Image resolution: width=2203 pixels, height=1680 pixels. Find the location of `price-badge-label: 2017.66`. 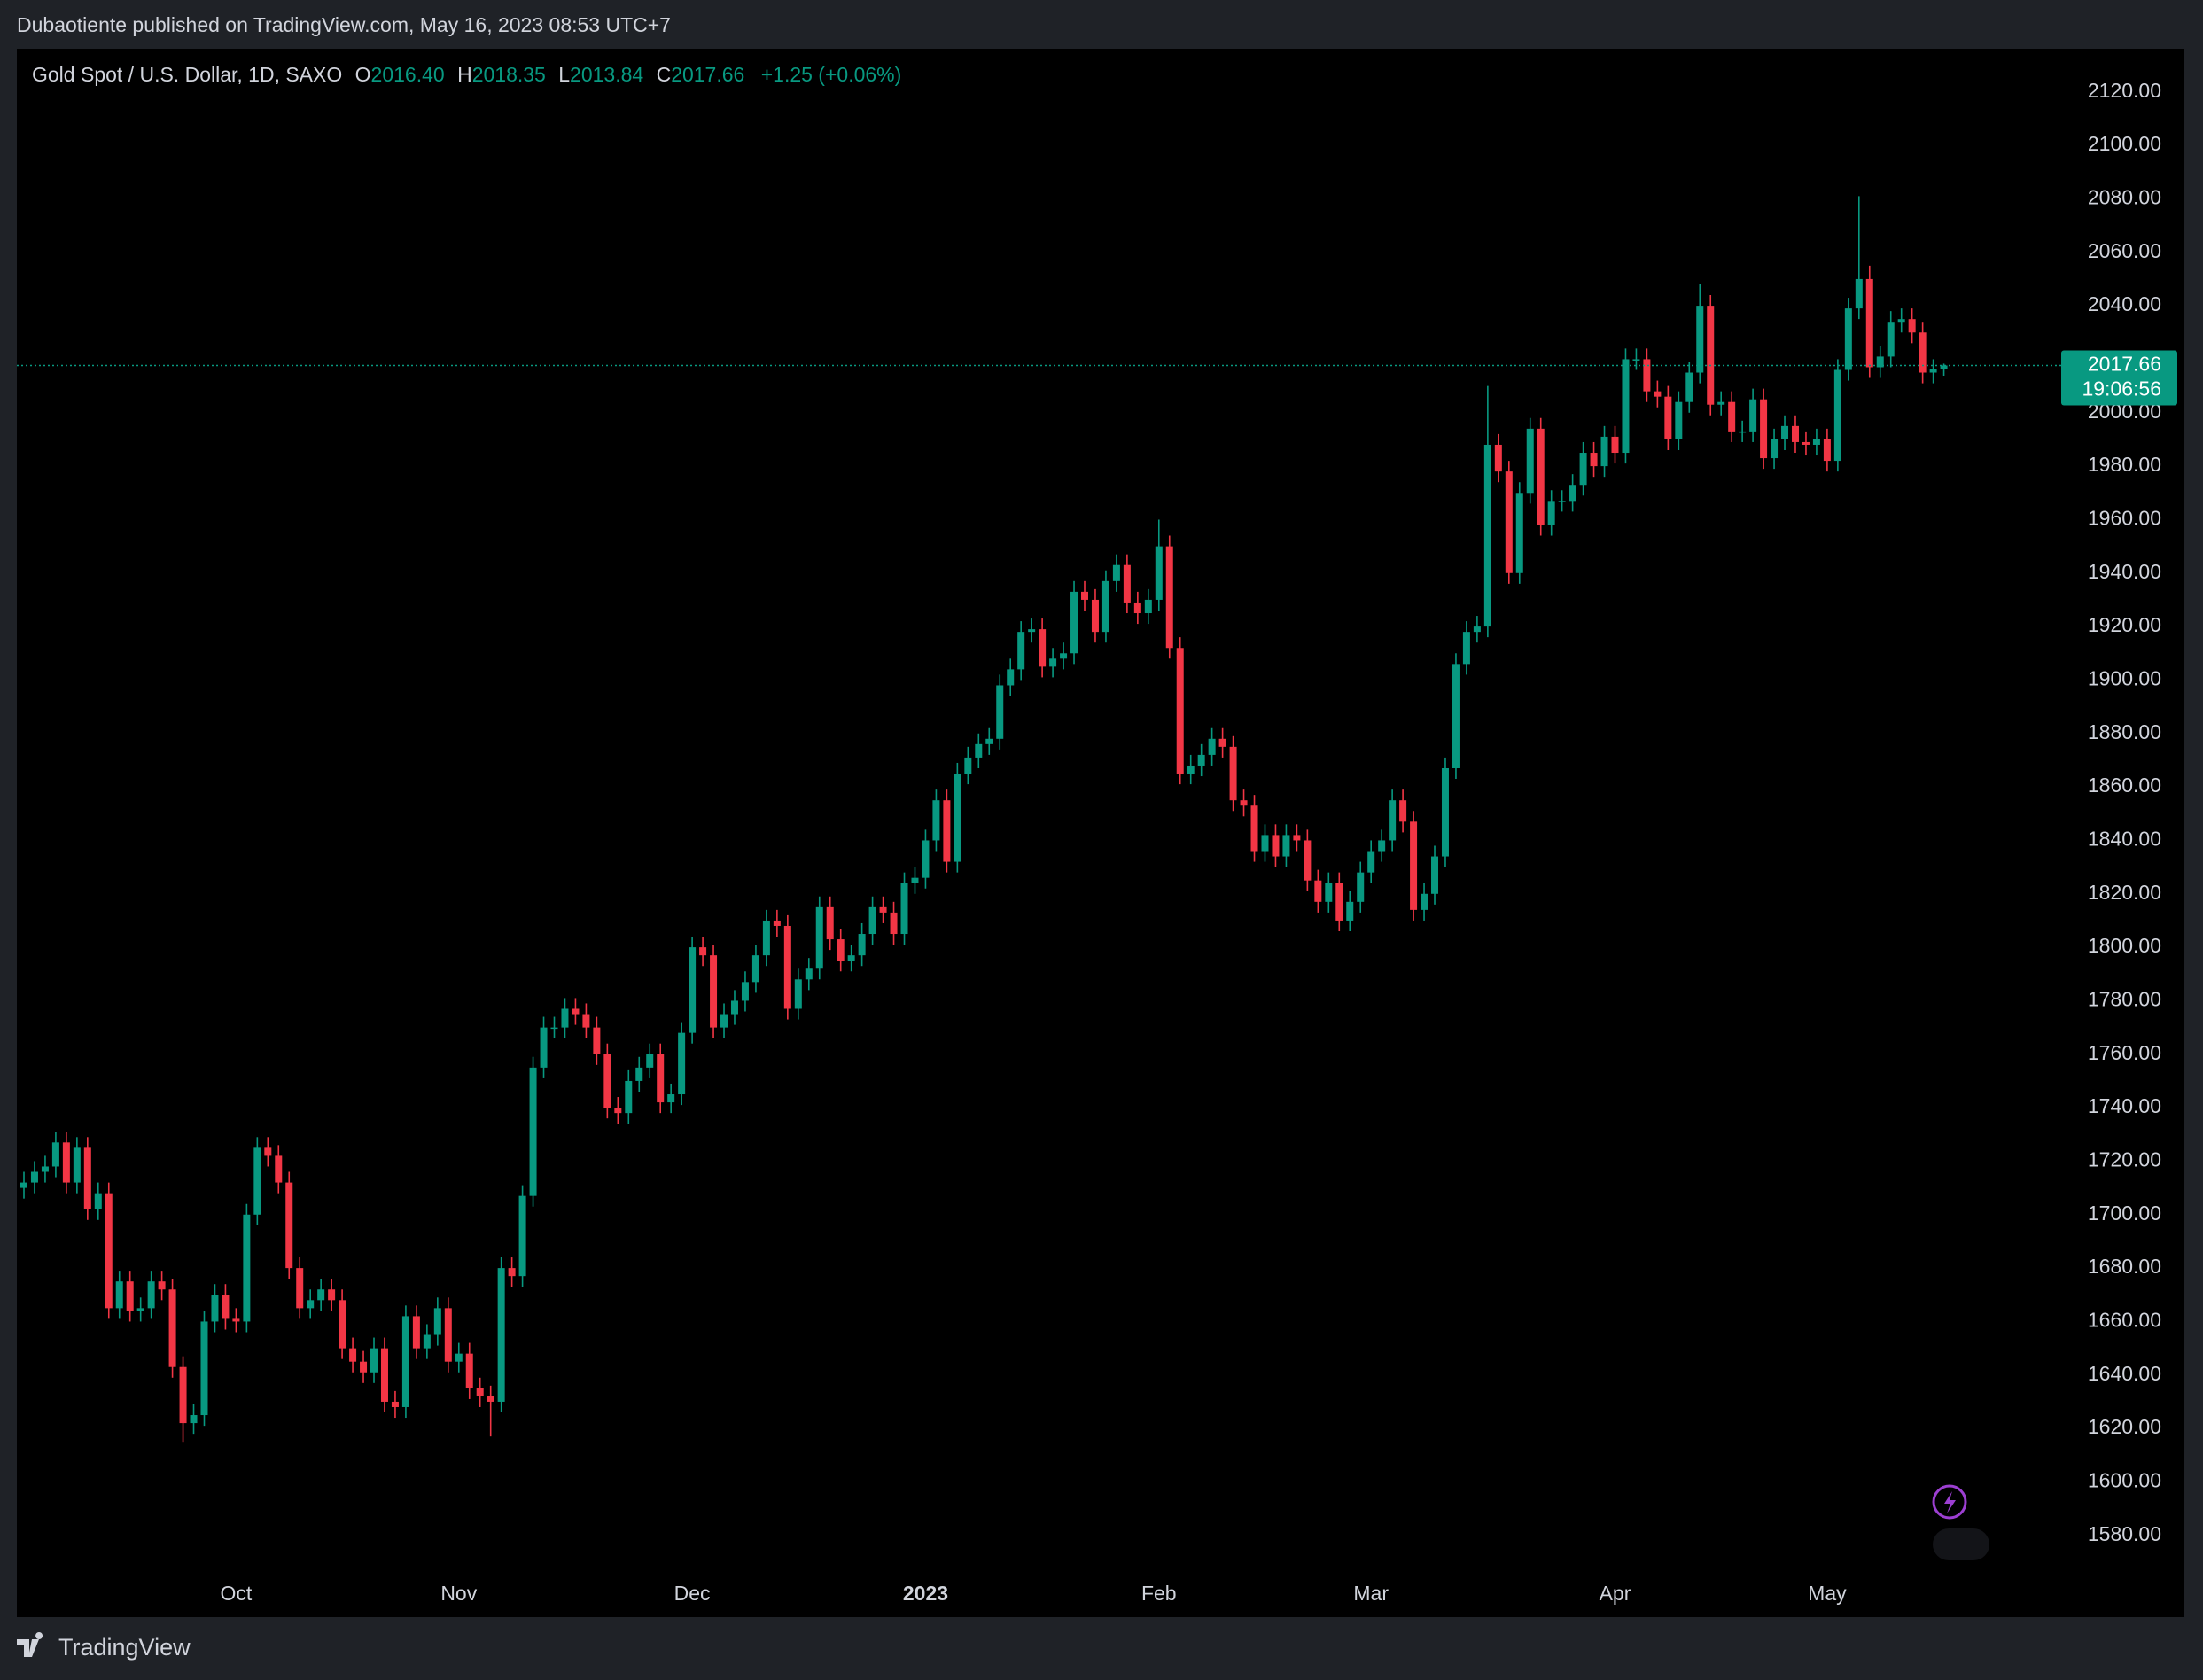

price-badge-label: 2017.66 is located at coordinates (2125, 364).